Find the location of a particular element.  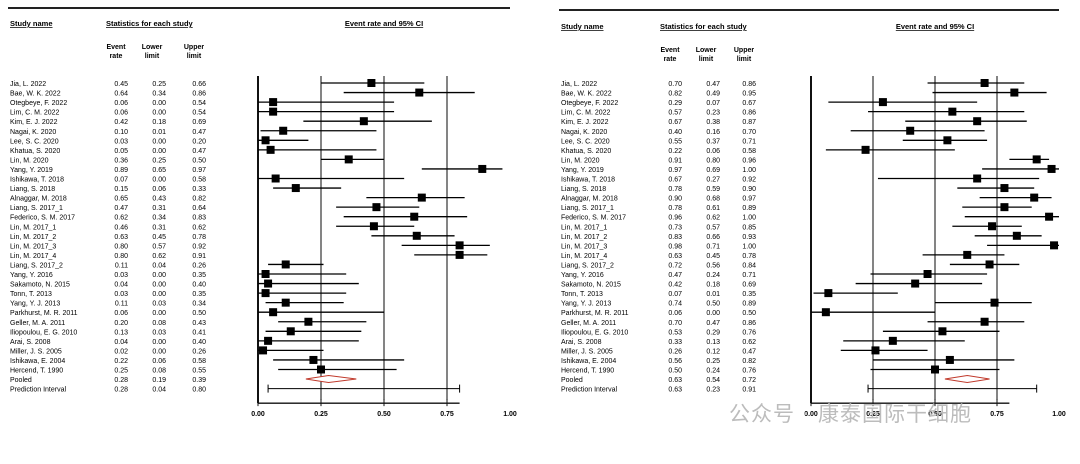

upper-limit-value: 0.95 is located at coordinates (749, 94).